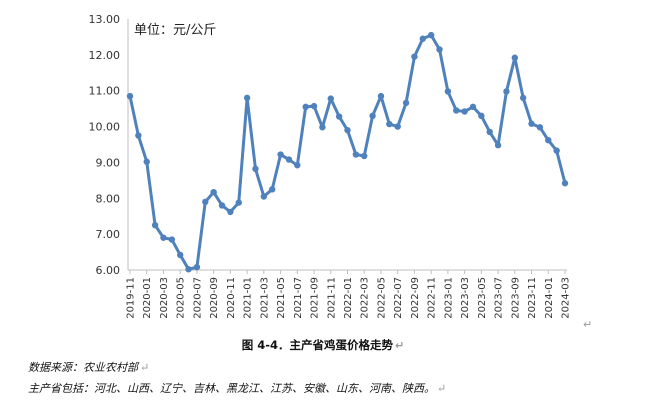 This screenshot has height=411, width=646. I want to click on x-tick-label: 2023-09, so click(515, 298).